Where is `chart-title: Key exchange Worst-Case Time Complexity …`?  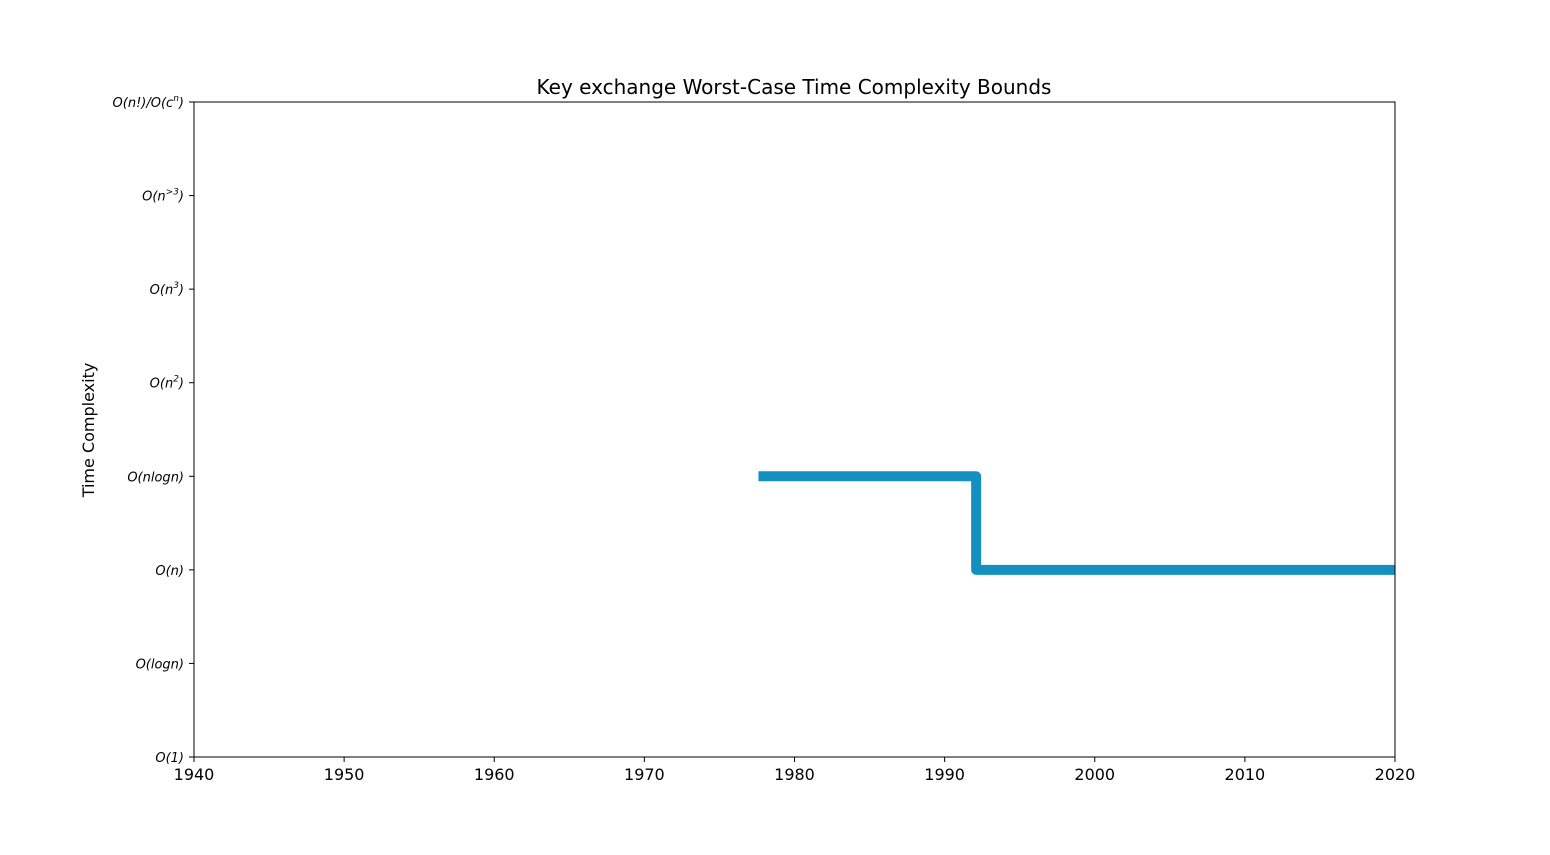
chart-title: Key exchange Worst-Case Time Complexity … is located at coordinates (794, 87).